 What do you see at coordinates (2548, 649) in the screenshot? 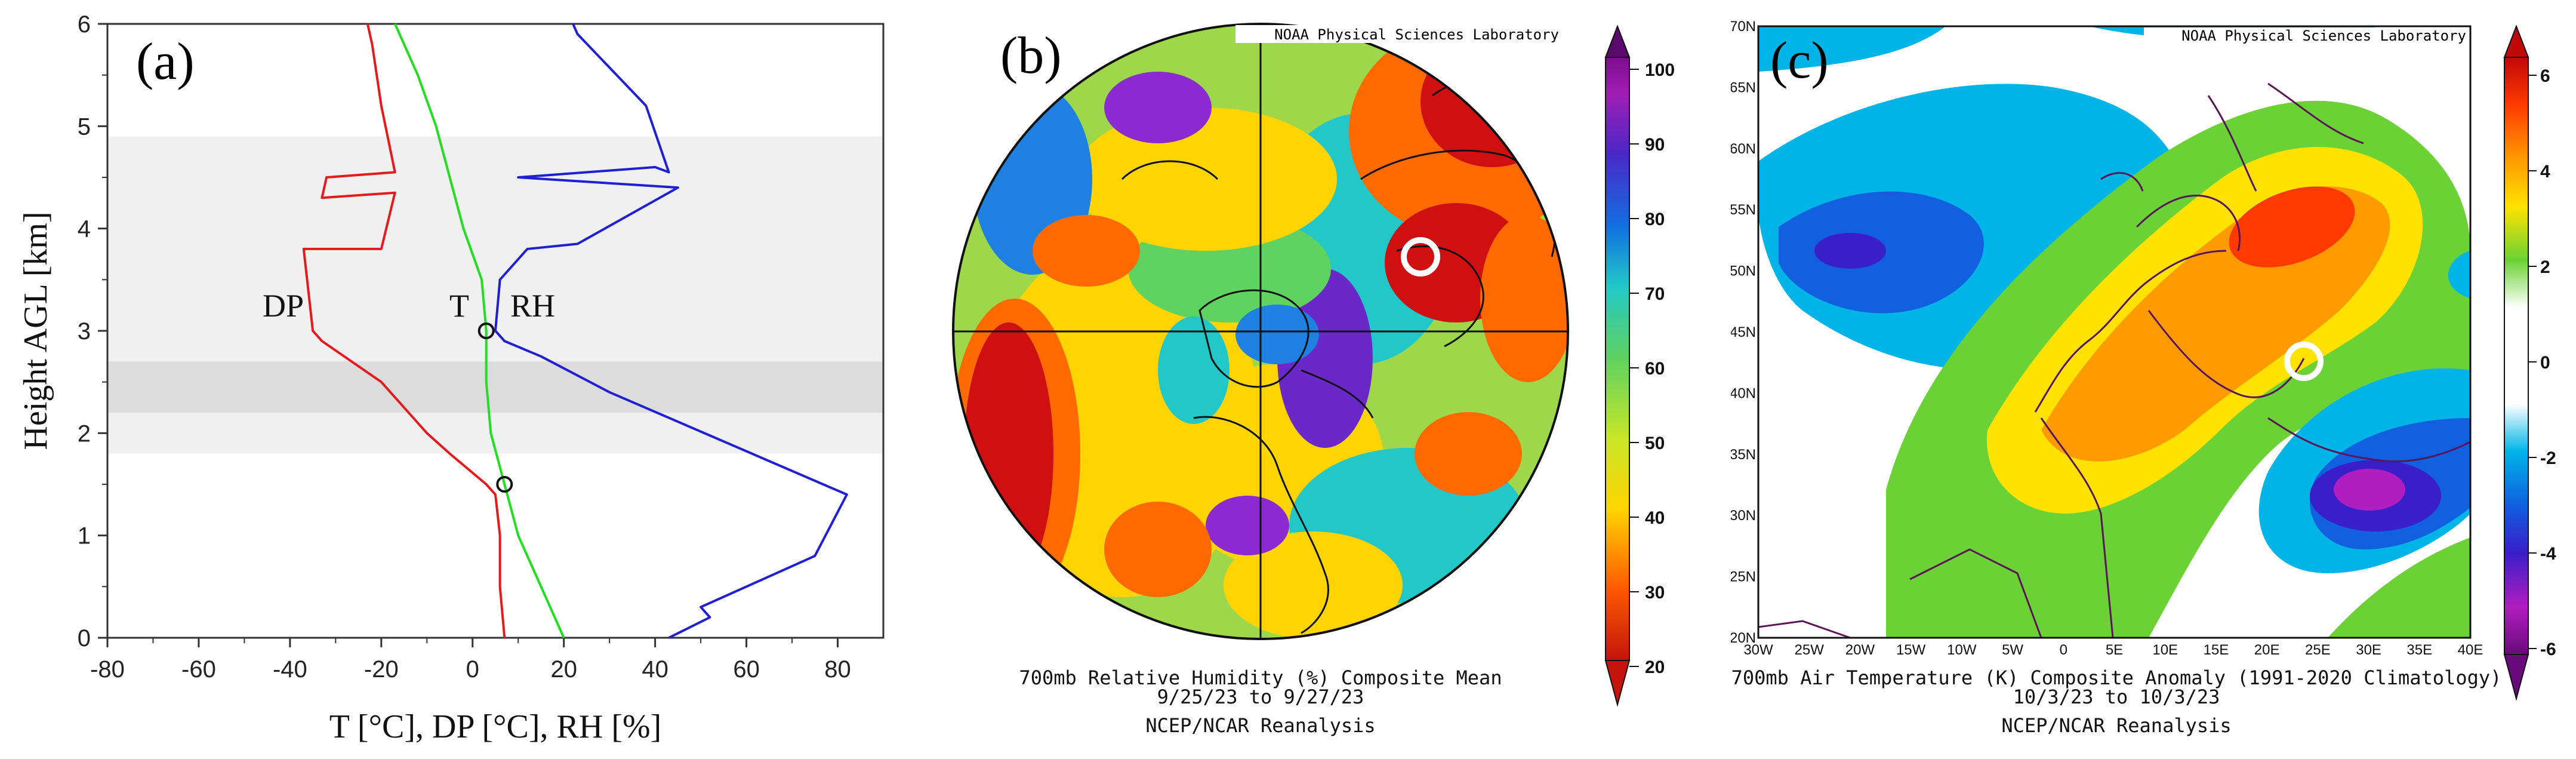
I see `colorbar-tick-label: -6` at bounding box center [2548, 649].